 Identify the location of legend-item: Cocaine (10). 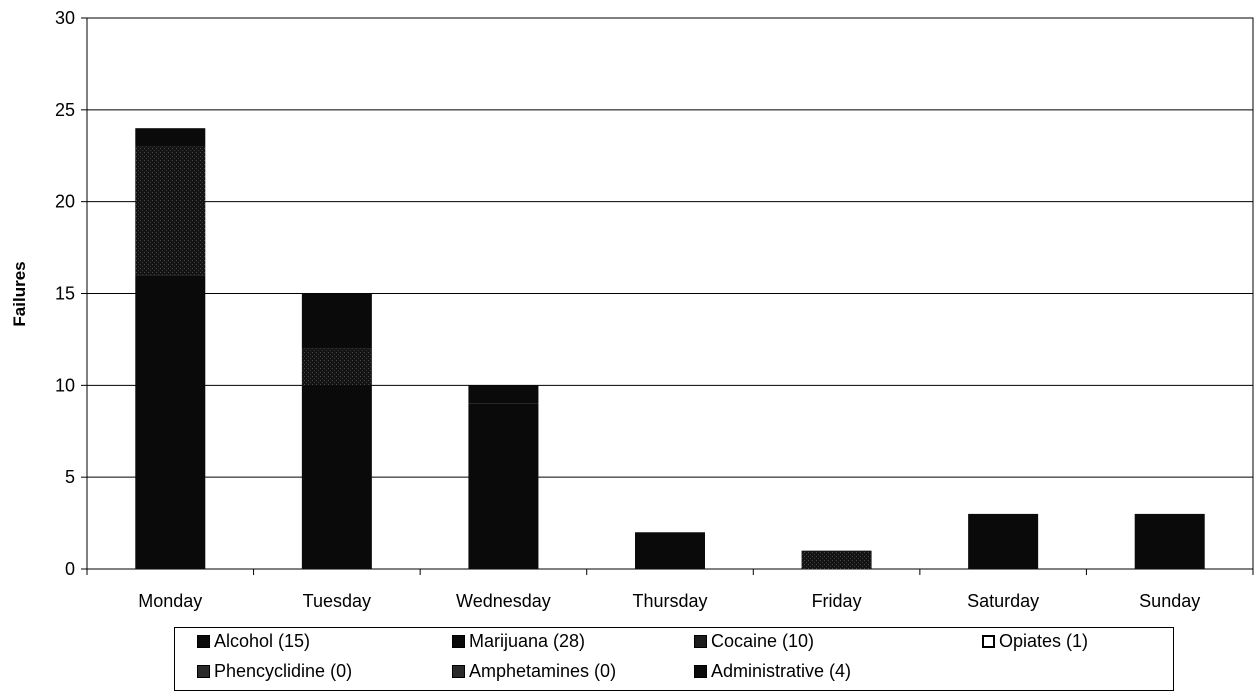
(754, 641).